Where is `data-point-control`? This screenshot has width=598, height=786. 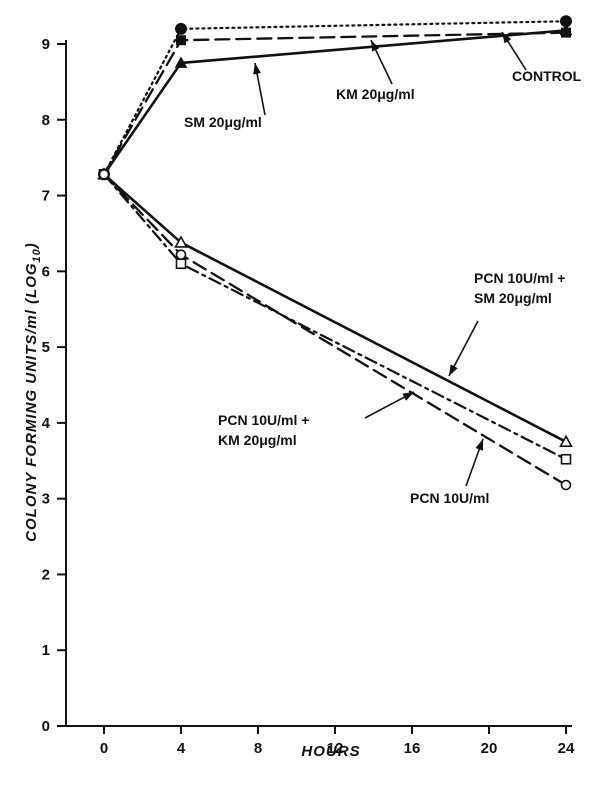
data-point-control is located at coordinates (181, 28).